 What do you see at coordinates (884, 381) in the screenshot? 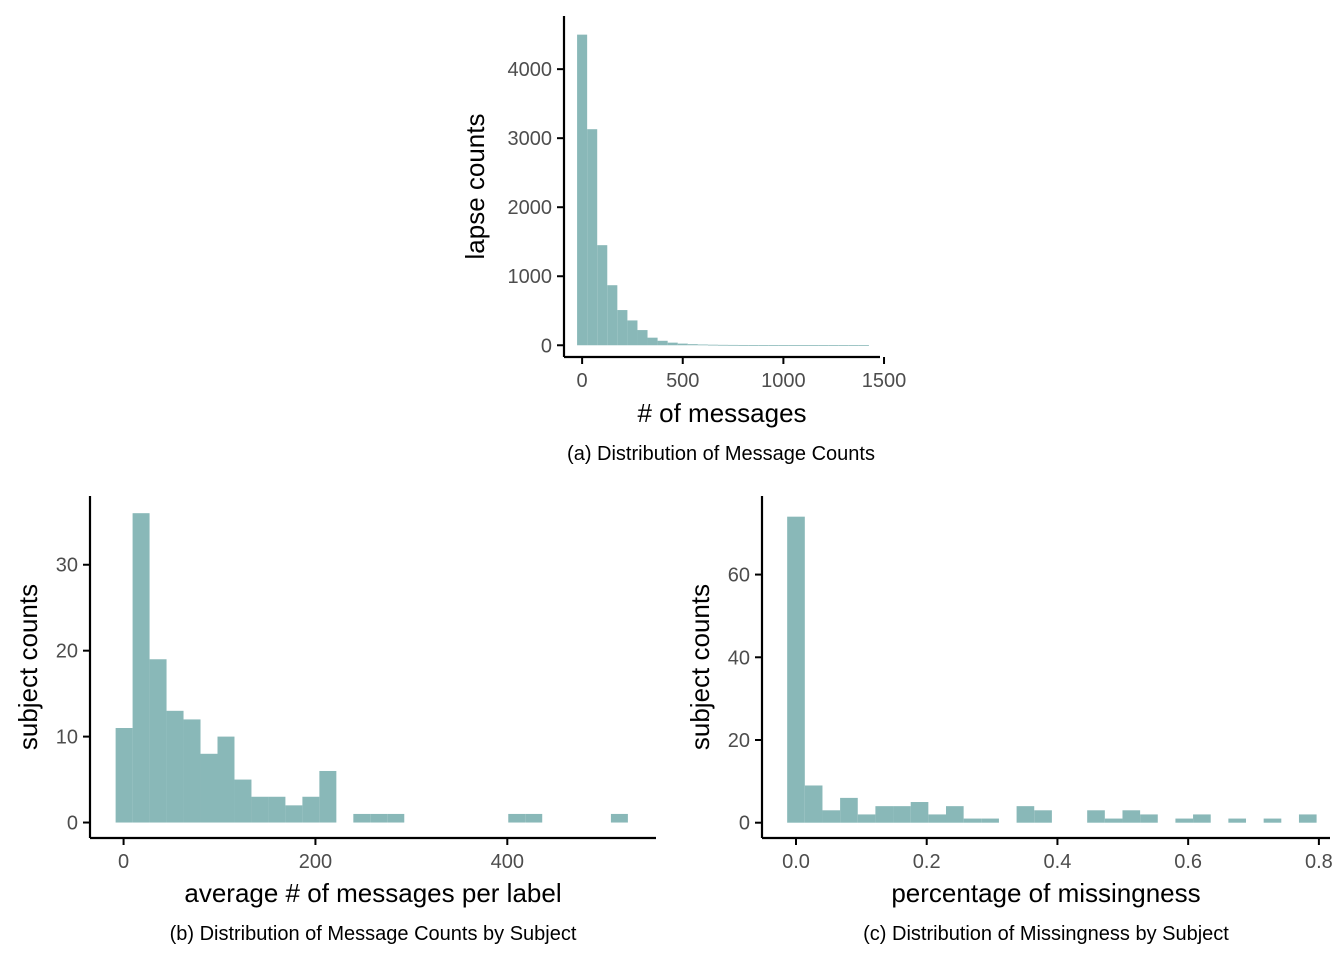
I see `panel-a-x-tick-label-3: 1500` at bounding box center [884, 381].